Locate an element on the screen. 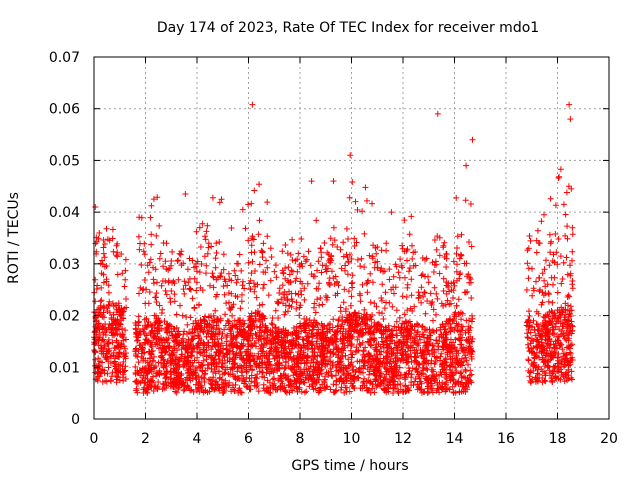 This screenshot has width=640, height=480. y-tick-label: 0.03 is located at coordinates (64, 265).